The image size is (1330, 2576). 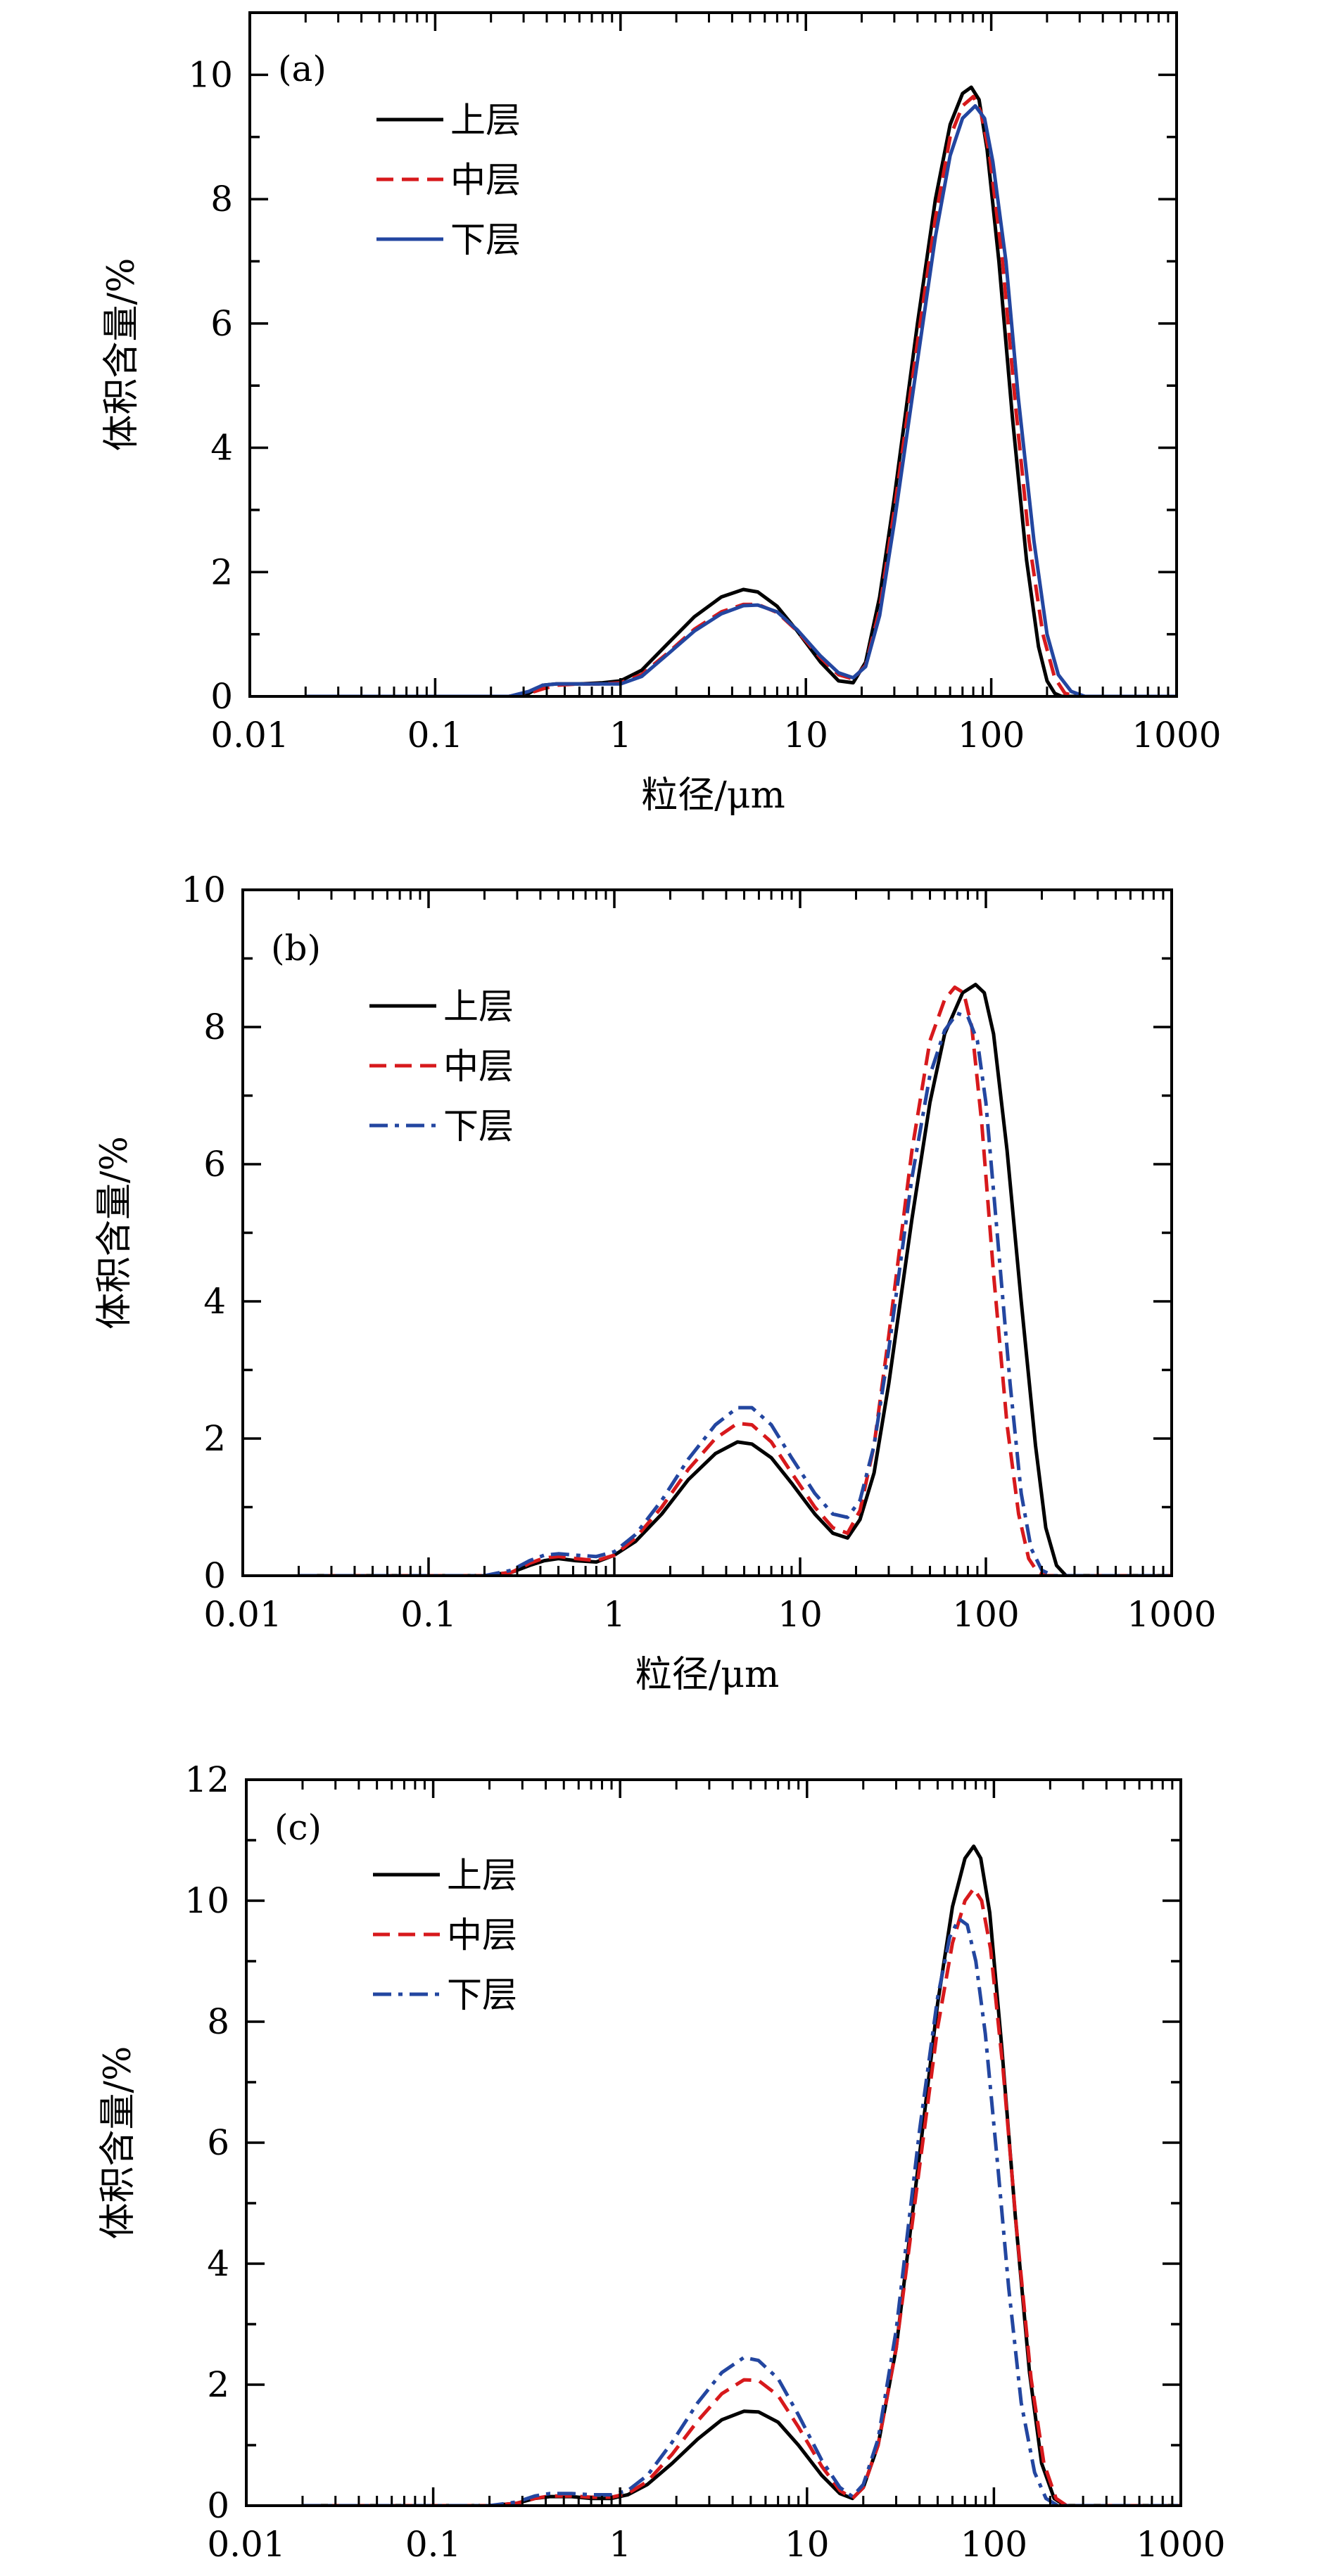 What do you see at coordinates (298, 1827) in the screenshot?
I see `panel-label: (c)` at bounding box center [298, 1827].